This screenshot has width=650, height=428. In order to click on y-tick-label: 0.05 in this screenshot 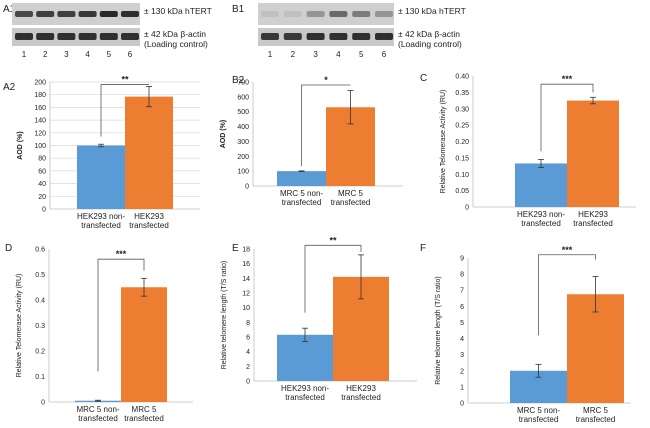, I will do `click(462, 191)`.